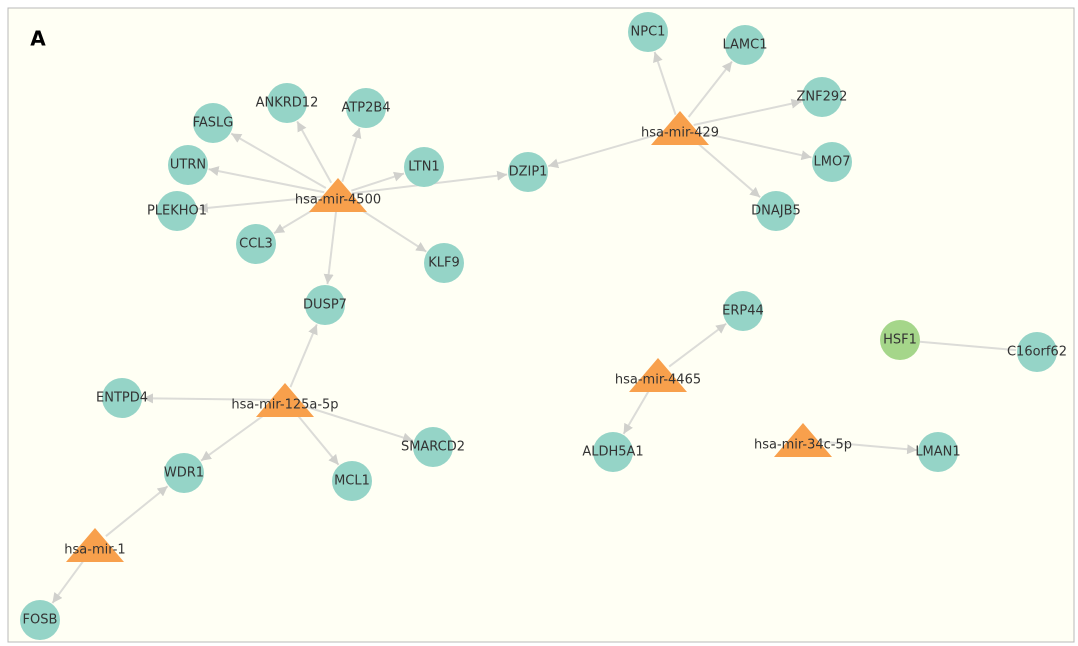 The height and width of the screenshot is (646, 1078). What do you see at coordinates (803, 445) in the screenshot?
I see `node-label: hsa-mir-34c-5p` at bounding box center [803, 445].